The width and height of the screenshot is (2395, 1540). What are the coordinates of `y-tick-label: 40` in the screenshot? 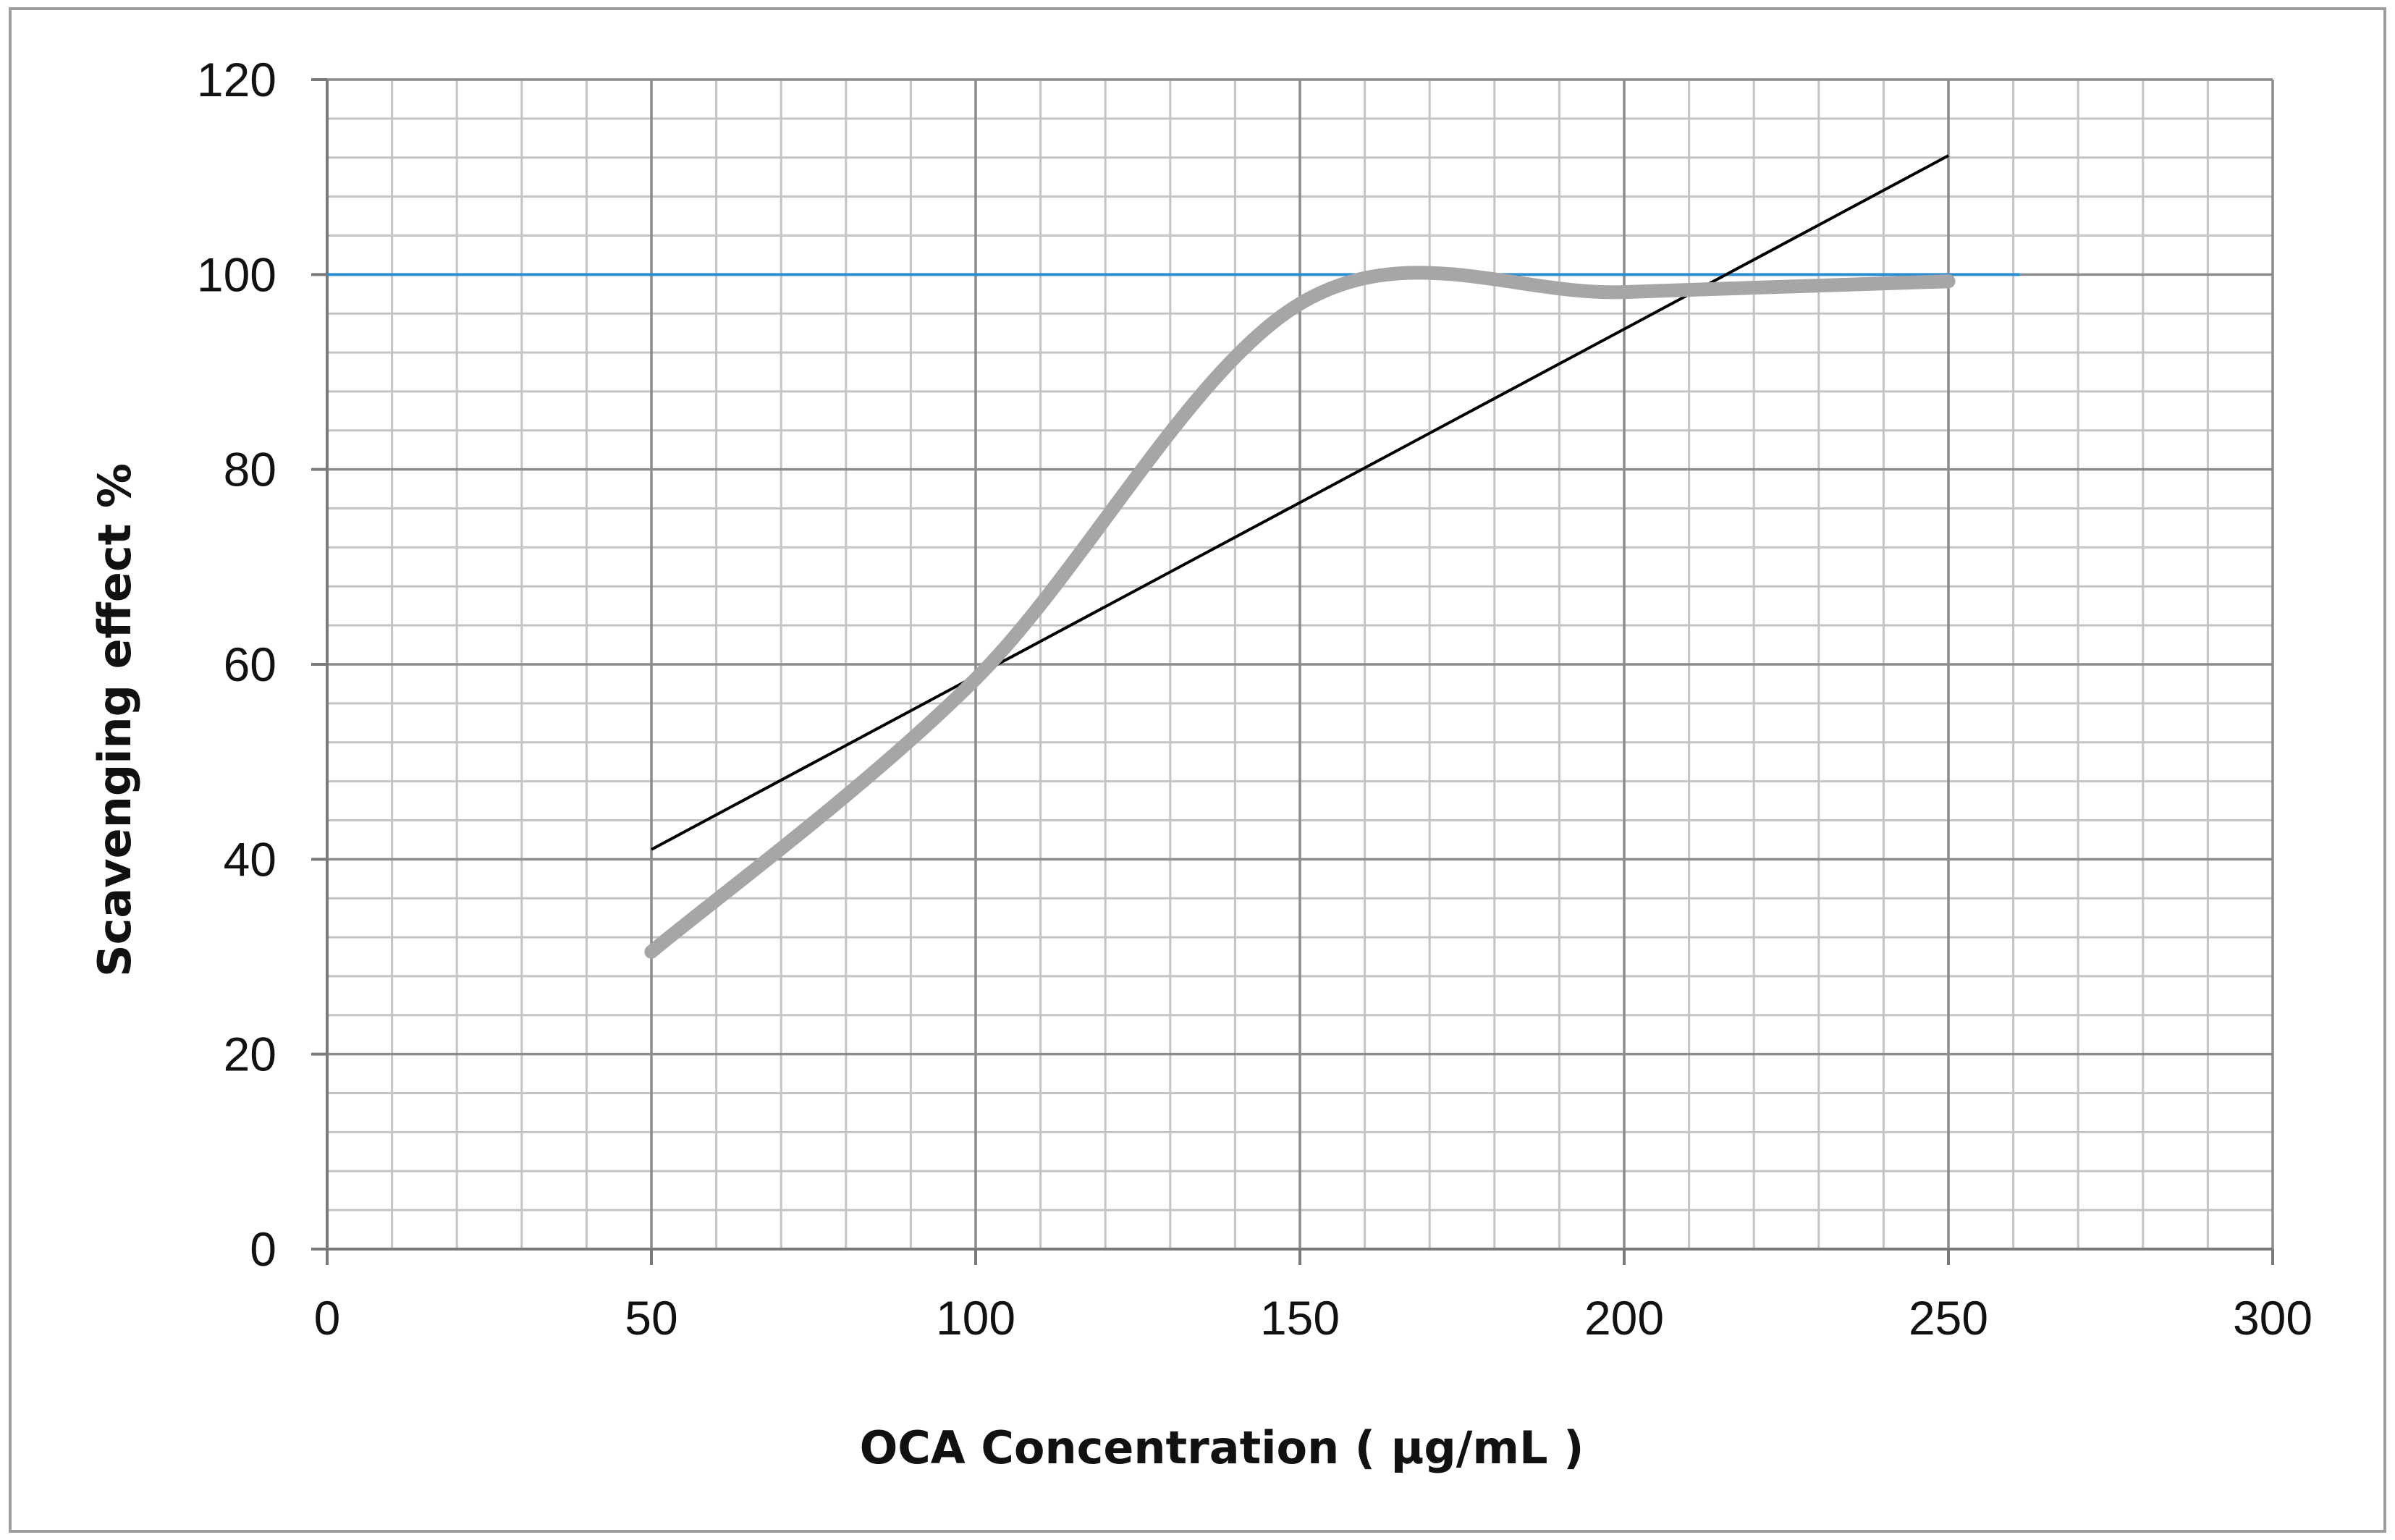 It's located at (250, 859).